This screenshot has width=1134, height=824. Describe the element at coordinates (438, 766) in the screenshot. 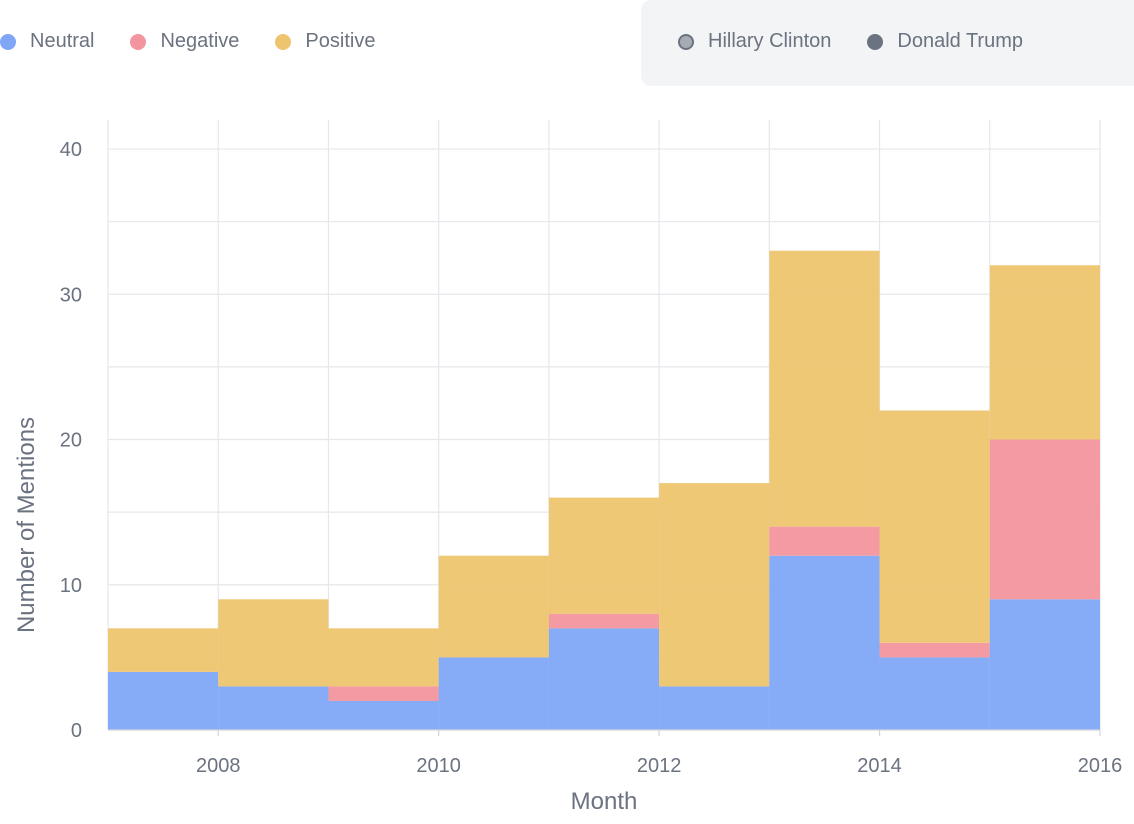

I see `x-tick-label: 2010` at that location.